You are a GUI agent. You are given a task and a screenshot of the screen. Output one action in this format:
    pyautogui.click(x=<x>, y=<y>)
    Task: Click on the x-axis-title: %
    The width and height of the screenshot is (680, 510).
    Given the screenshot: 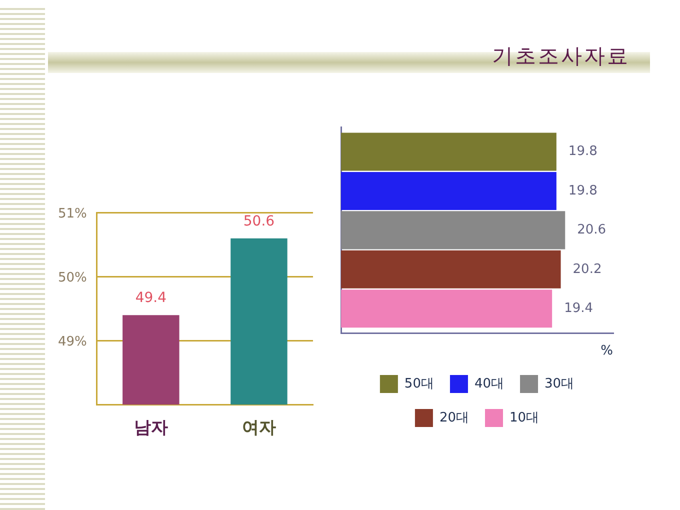 What is the action you would take?
    pyautogui.click(x=606, y=351)
    